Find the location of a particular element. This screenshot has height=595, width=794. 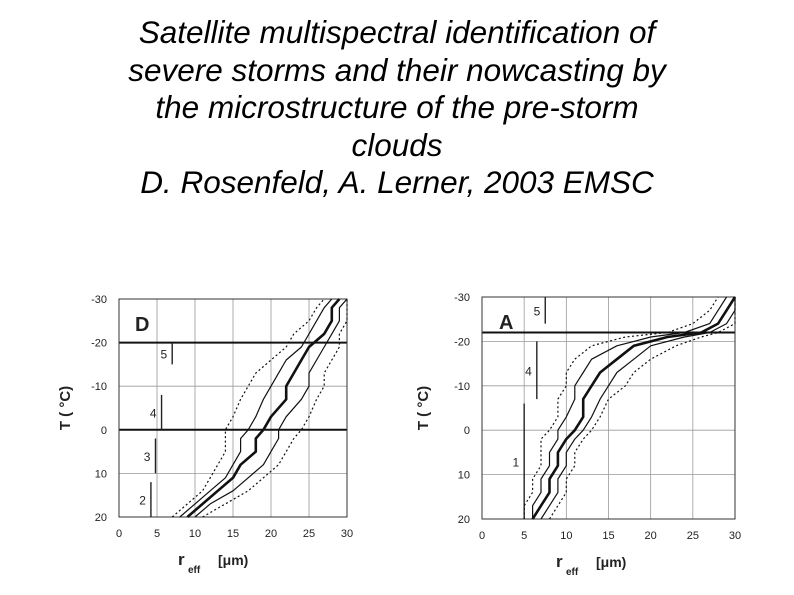

panel-label: D is located at coordinates (142, 325).